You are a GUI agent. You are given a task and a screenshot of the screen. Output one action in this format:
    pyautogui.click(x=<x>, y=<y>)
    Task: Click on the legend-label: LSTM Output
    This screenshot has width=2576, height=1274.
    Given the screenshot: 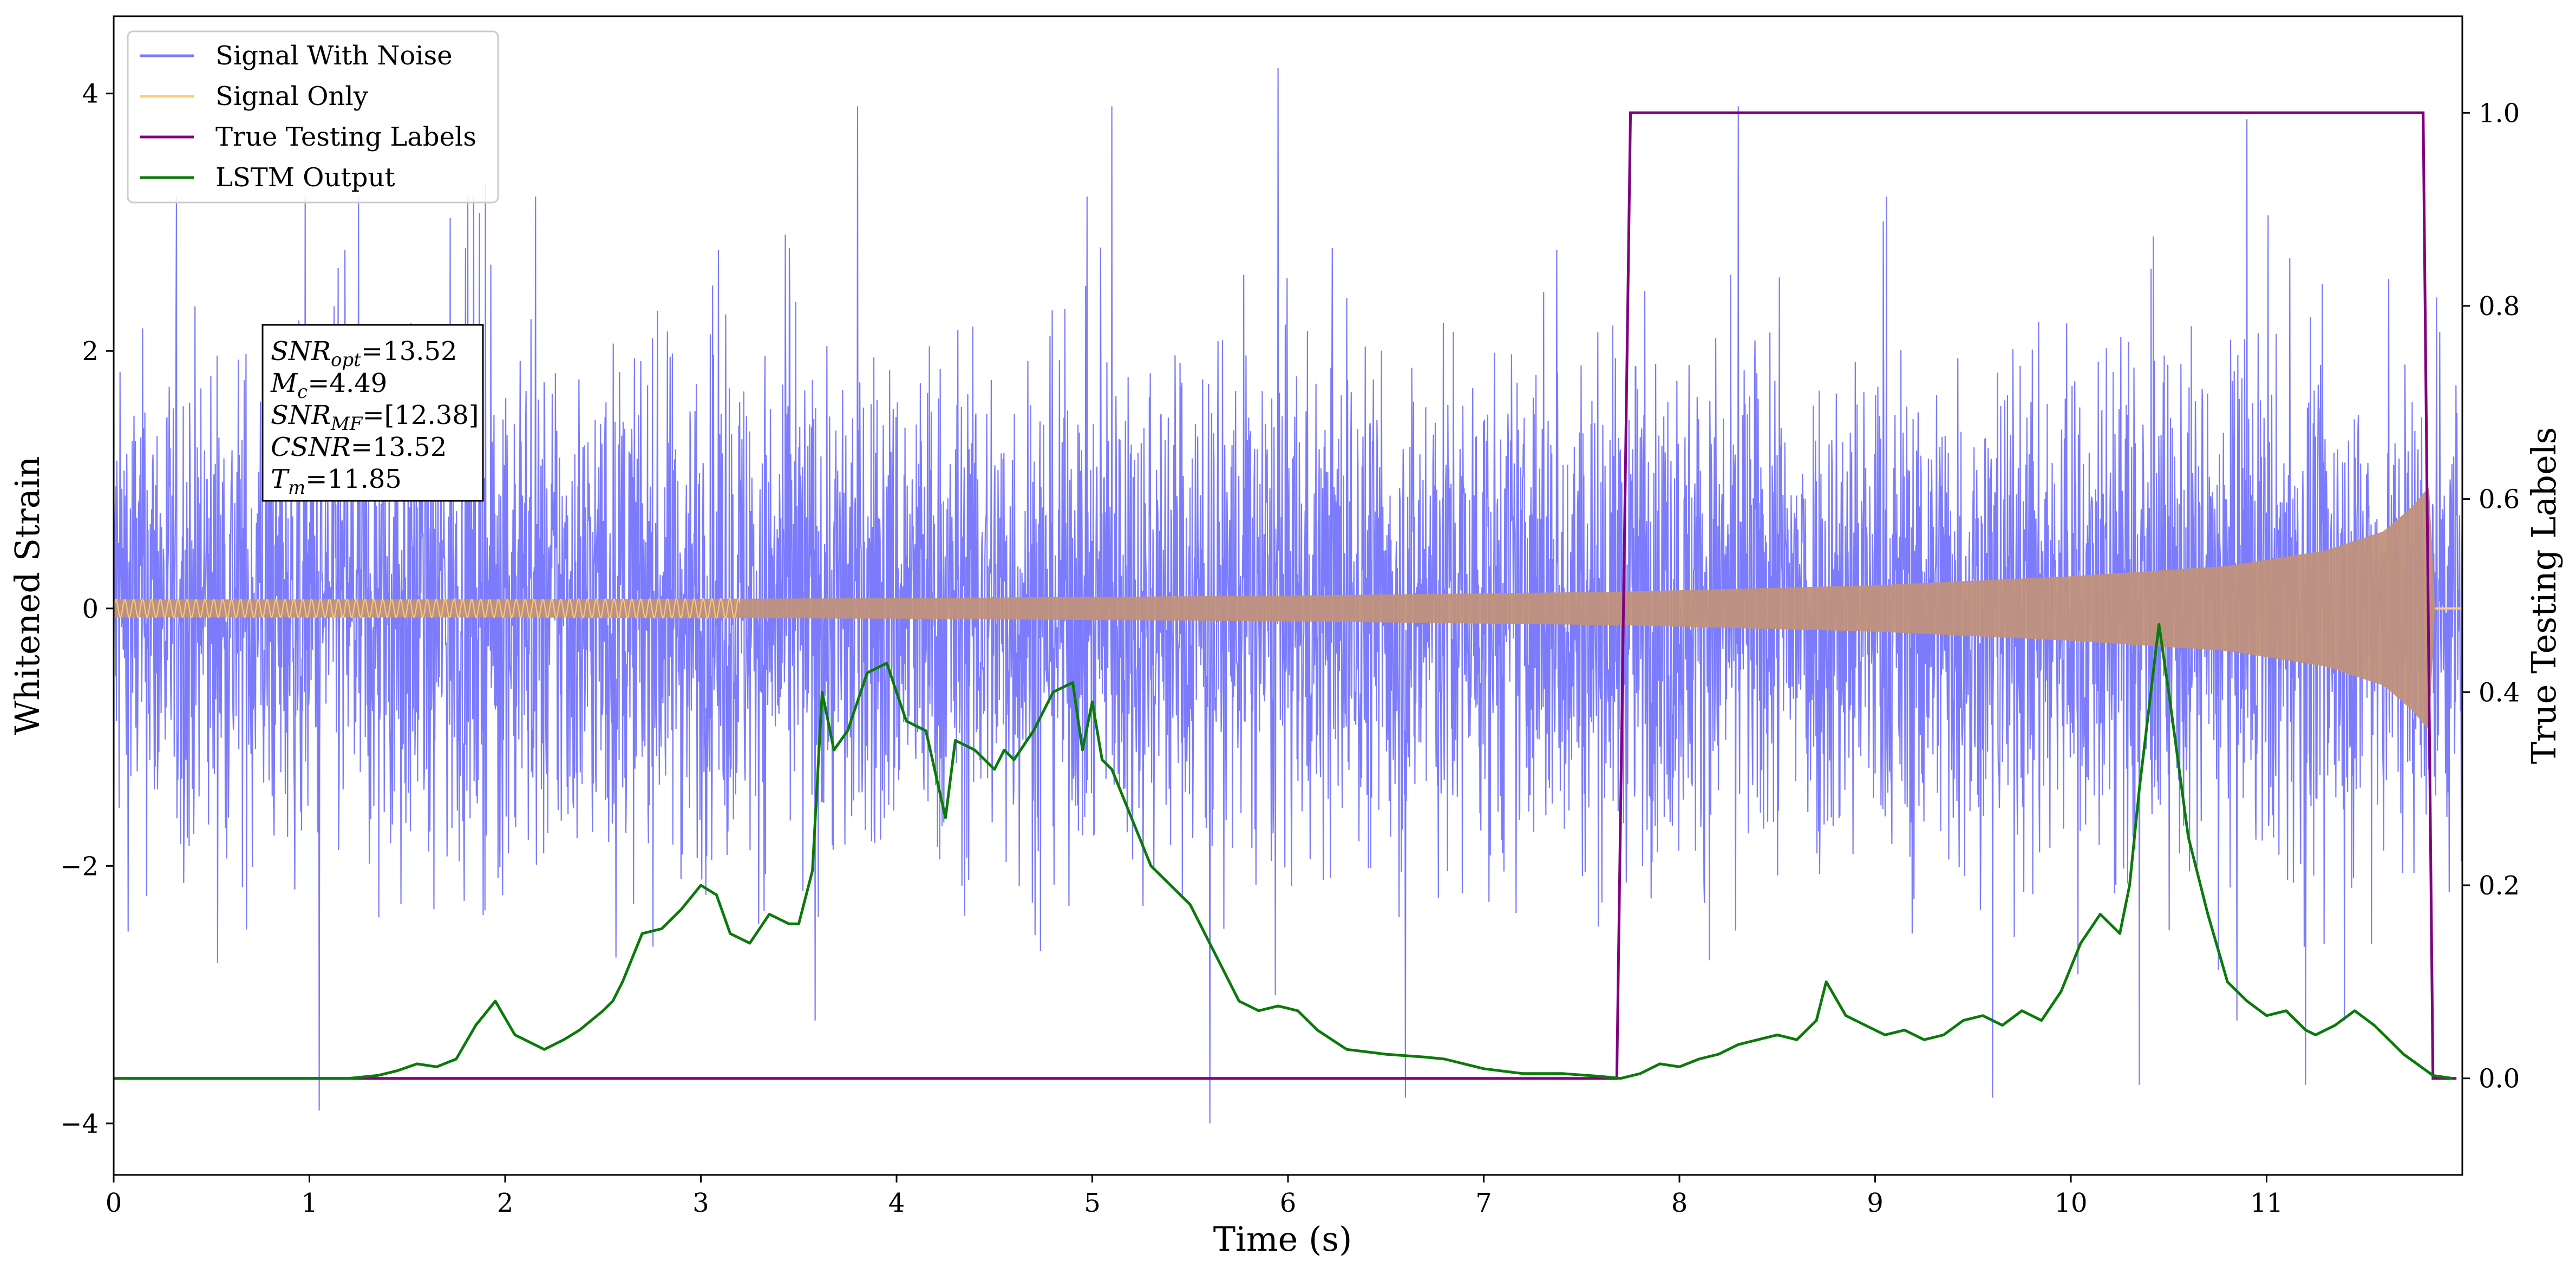 What is the action you would take?
    pyautogui.click(x=305, y=177)
    